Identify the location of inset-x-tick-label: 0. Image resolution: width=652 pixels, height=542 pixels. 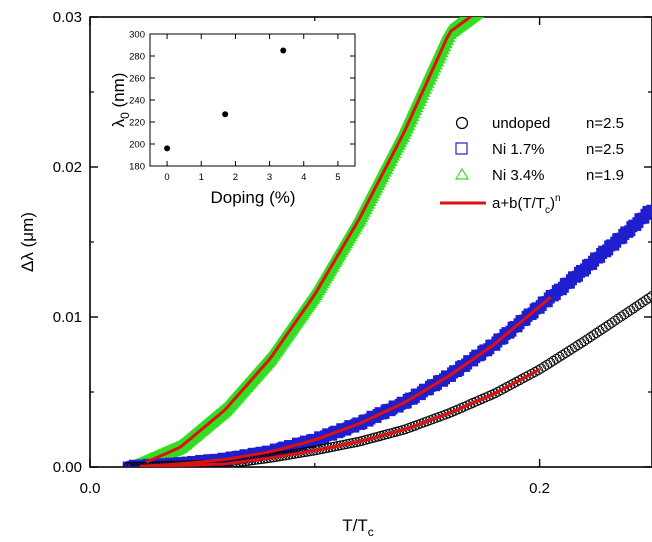
(166, 177).